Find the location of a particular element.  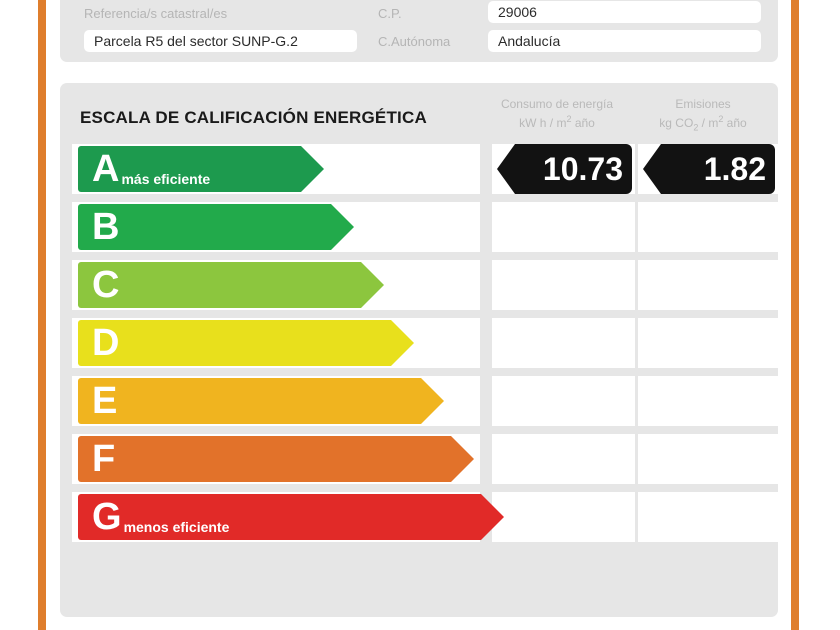

energy-band-row: C is located at coordinates (419, 285).